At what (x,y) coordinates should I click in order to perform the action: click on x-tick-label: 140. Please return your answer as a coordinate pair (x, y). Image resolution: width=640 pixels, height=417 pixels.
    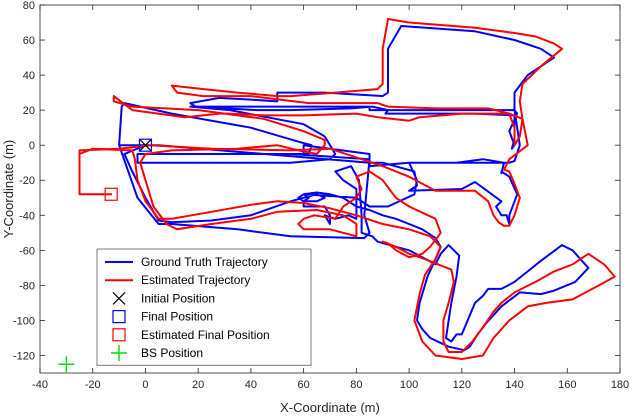
    Looking at the image, I should click on (514, 385).